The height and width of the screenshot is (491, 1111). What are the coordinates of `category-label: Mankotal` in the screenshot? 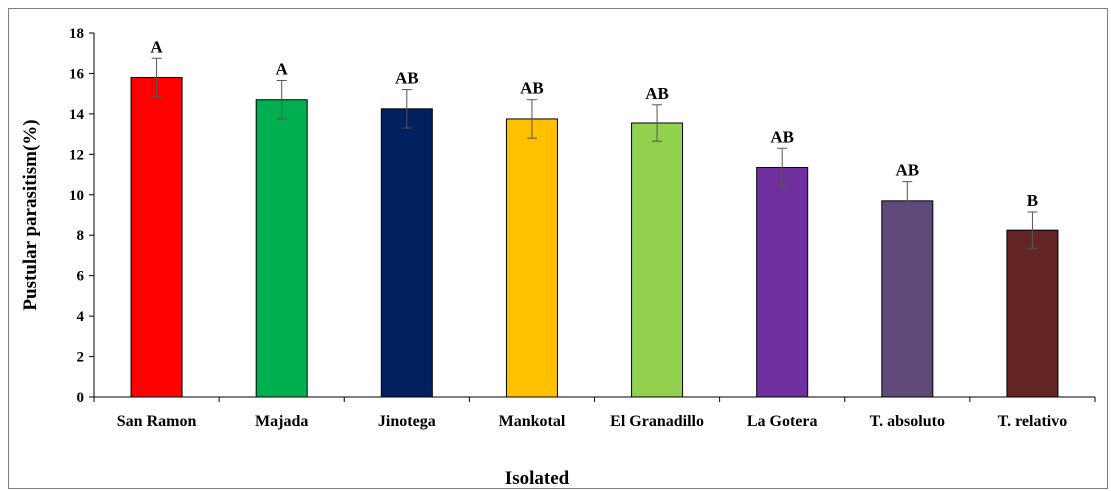 It's located at (532, 421).